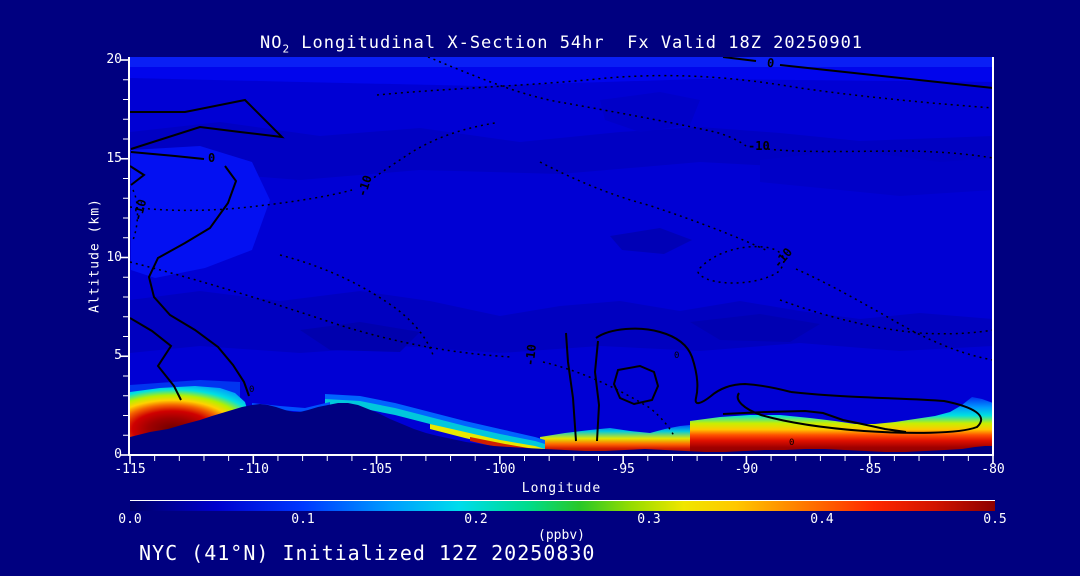 The height and width of the screenshot is (576, 1080). I want to click on init-caption: NYC (41°N) Initialized 12Z 20250830, so click(367, 553).